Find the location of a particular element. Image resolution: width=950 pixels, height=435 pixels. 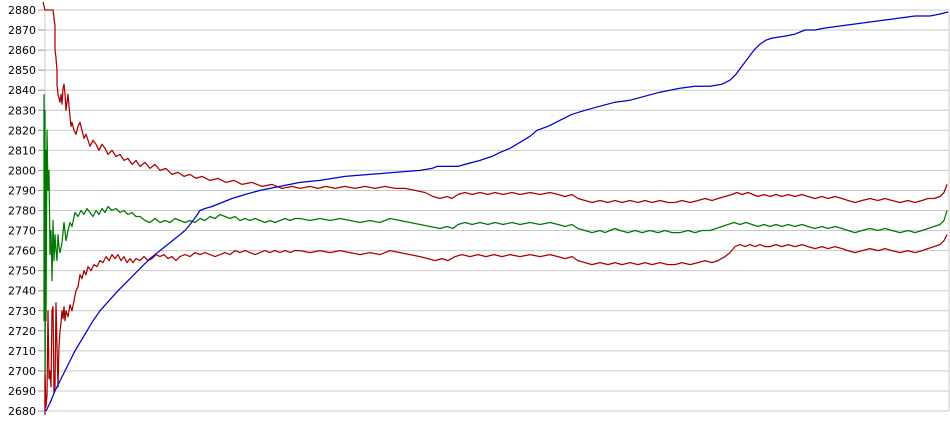

y-axis-label: 2860 is located at coordinates (22, 50).